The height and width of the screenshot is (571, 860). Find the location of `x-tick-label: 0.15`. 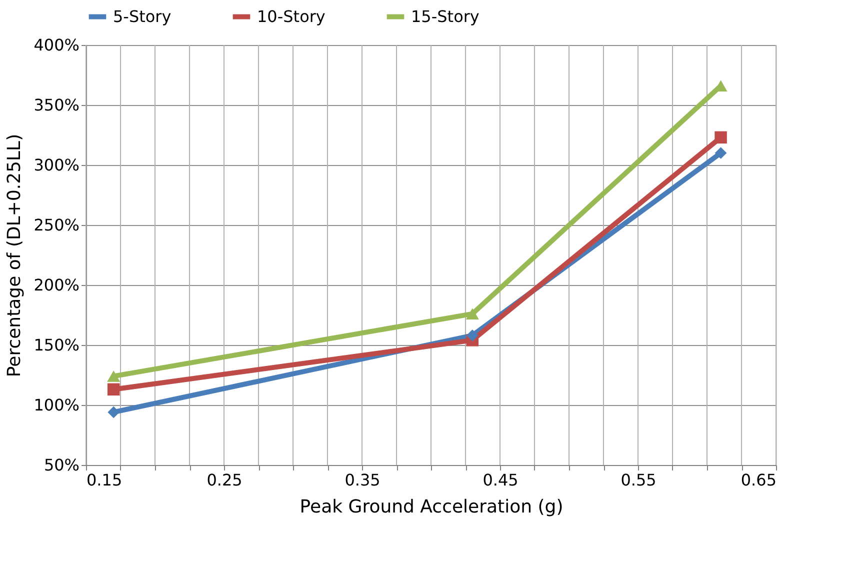

x-tick-label: 0.15 is located at coordinates (104, 480).